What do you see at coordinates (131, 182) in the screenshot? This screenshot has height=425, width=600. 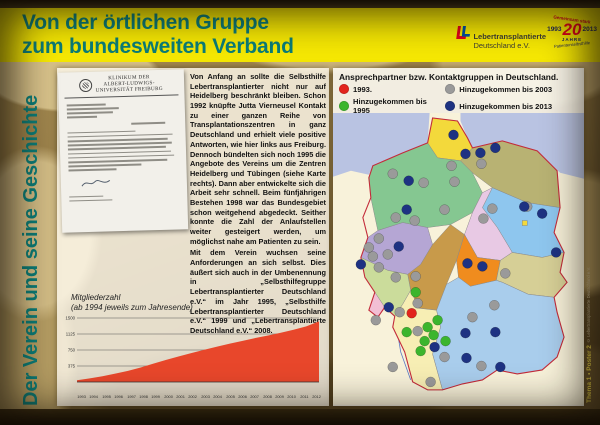 I see `letter-signature` at bounding box center [131, 182].